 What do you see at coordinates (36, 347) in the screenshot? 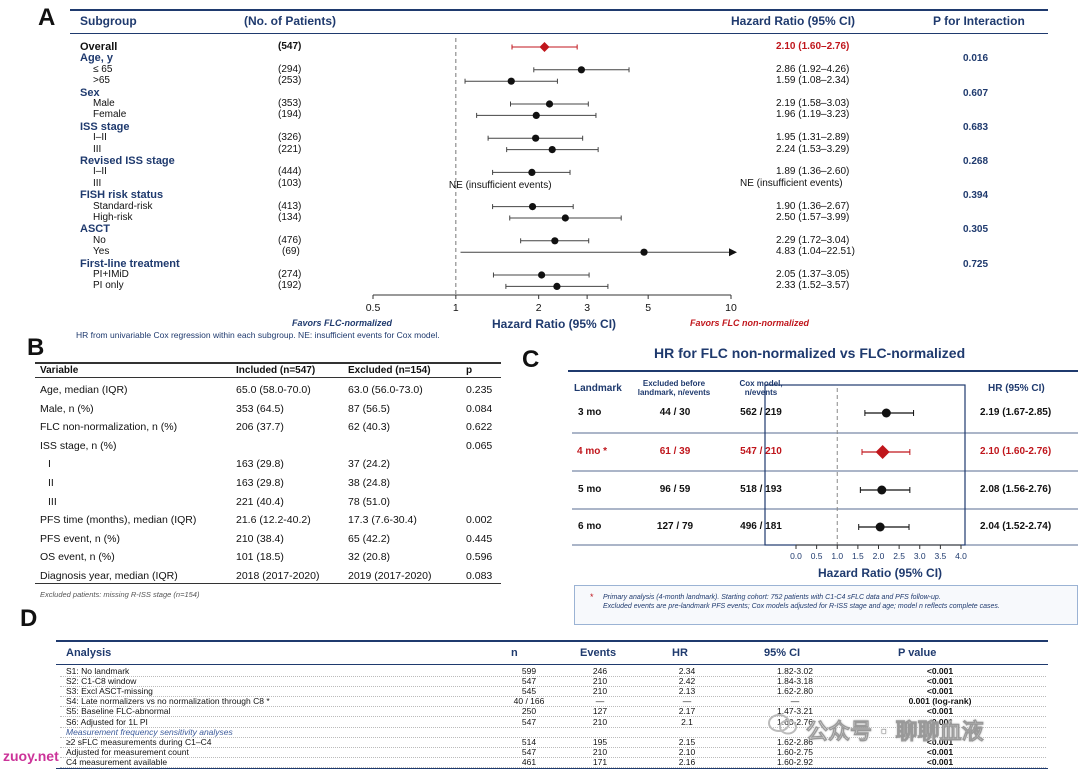
I see `panel-b-letter: B` at bounding box center [36, 347].